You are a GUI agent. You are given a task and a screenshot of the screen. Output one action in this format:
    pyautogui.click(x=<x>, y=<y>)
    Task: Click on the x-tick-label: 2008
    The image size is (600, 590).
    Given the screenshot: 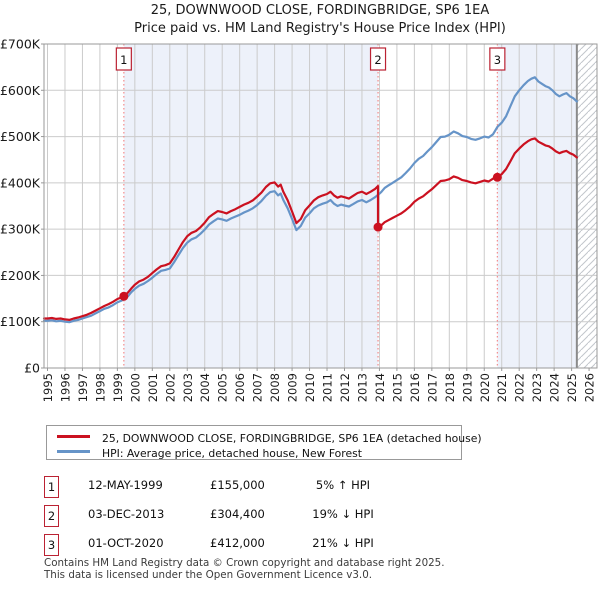 What is the action you would take?
    pyautogui.click(x=275, y=387)
    